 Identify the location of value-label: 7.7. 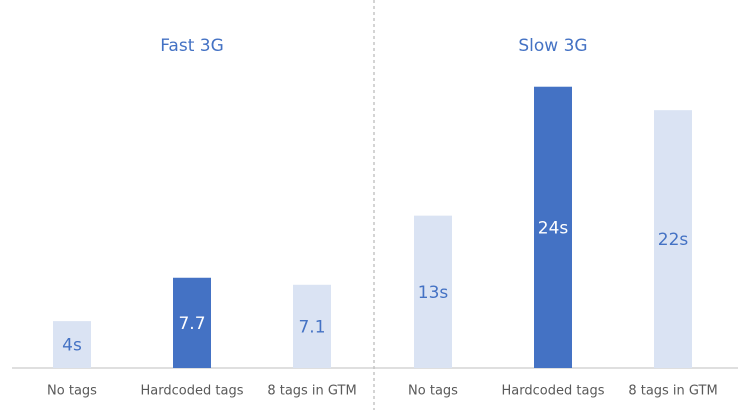
(191, 324).